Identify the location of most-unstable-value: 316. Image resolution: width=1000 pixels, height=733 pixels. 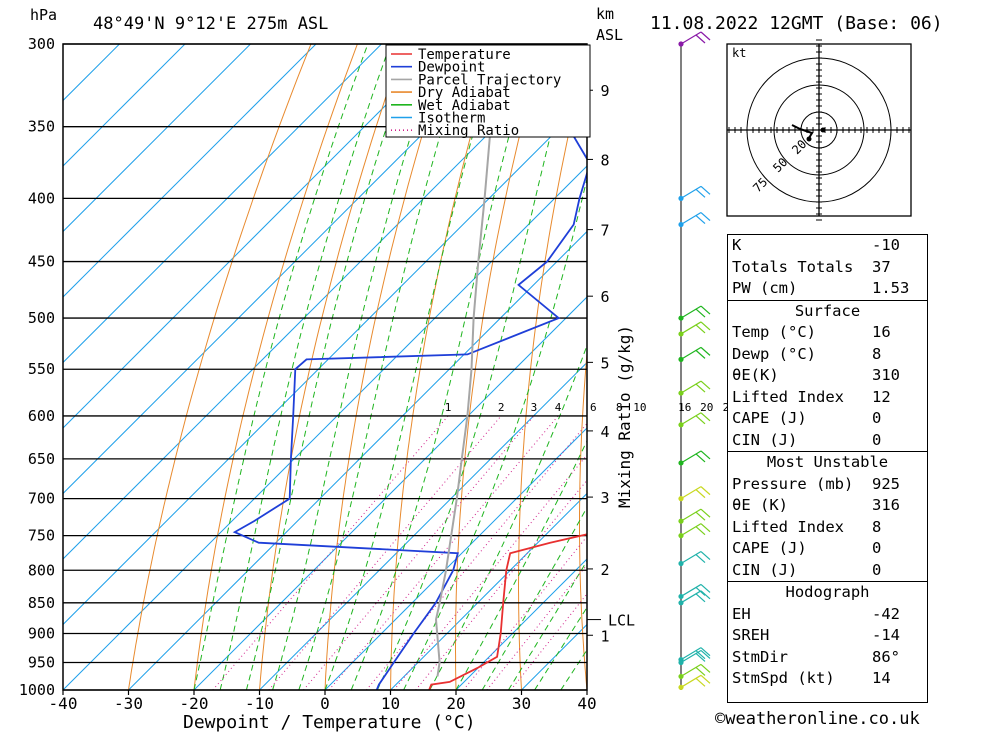
(886, 505).